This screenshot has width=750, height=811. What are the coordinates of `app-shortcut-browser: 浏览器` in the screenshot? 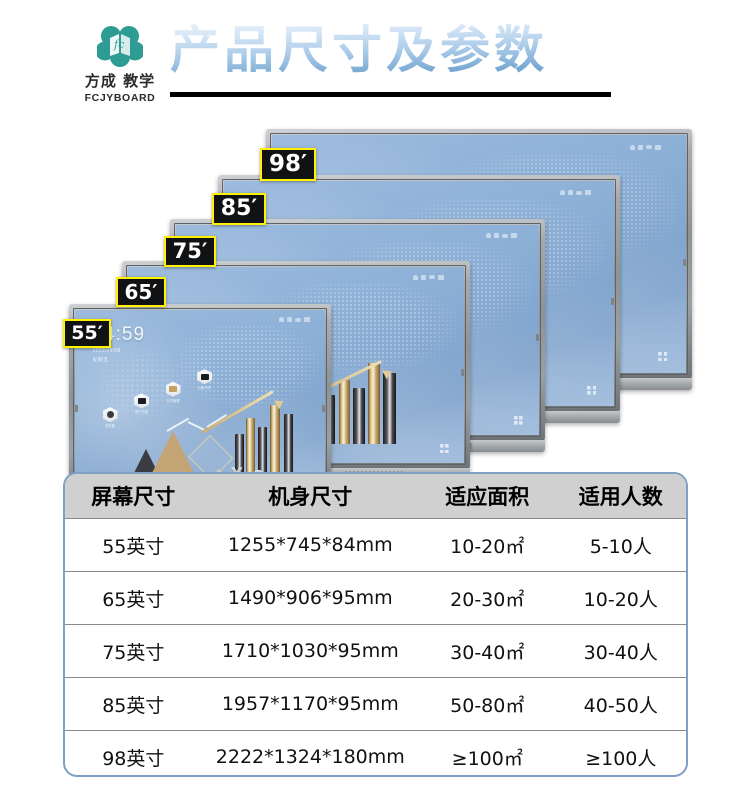 It's located at (110, 418).